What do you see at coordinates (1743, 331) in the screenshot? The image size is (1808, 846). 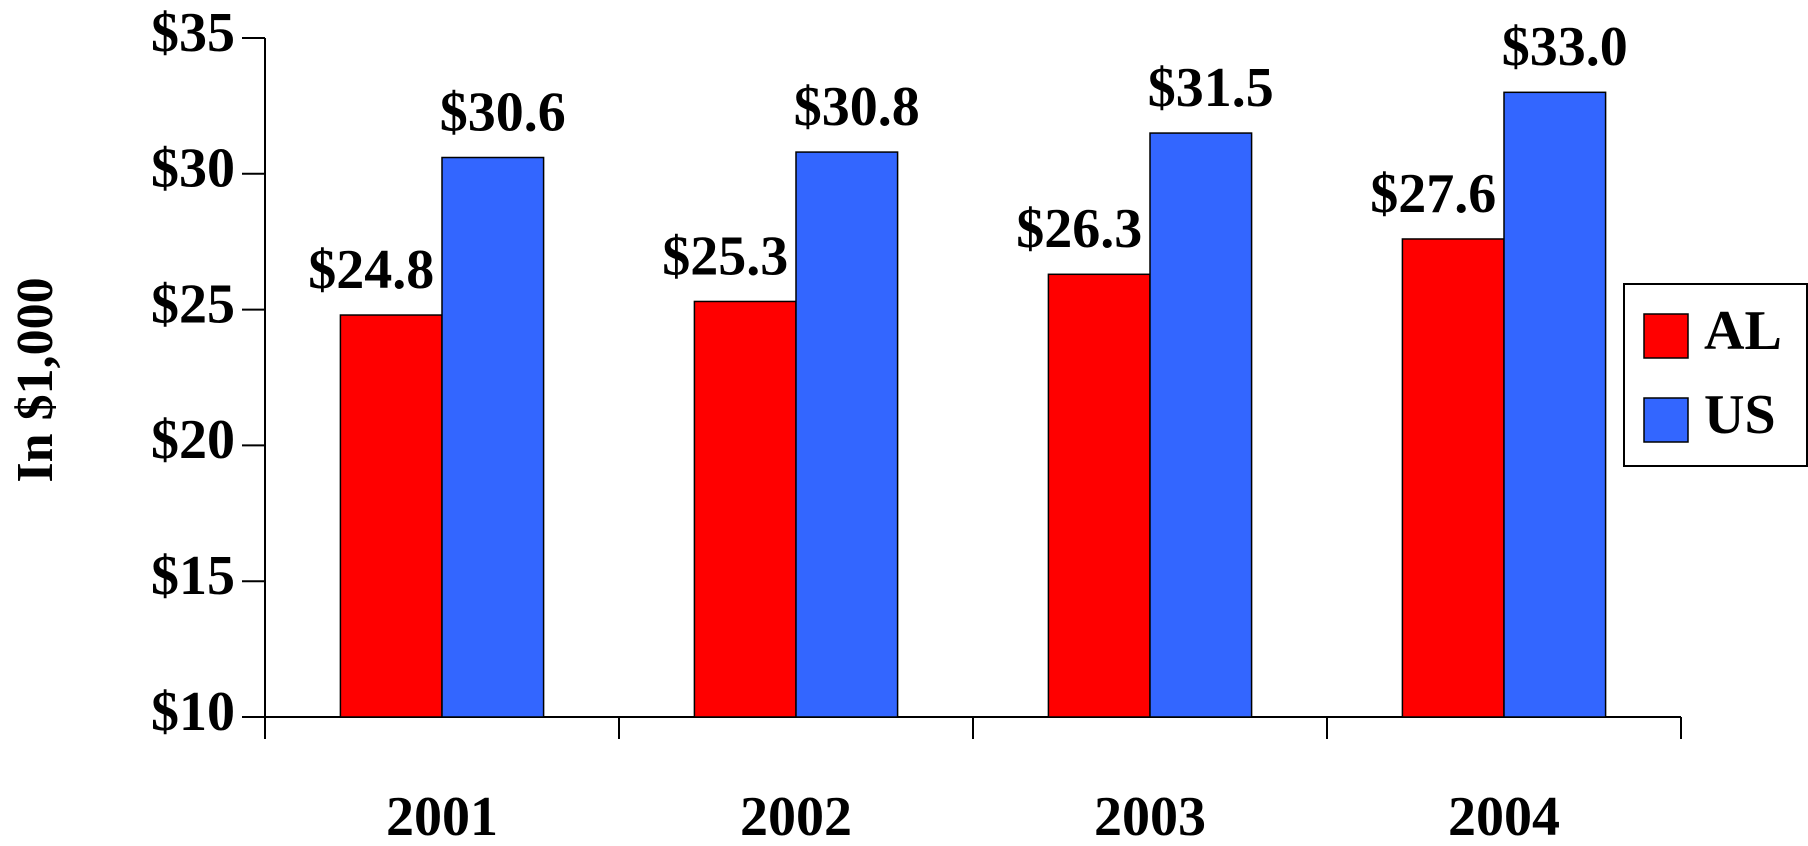 I see `legend-label: AL` at bounding box center [1743, 331].